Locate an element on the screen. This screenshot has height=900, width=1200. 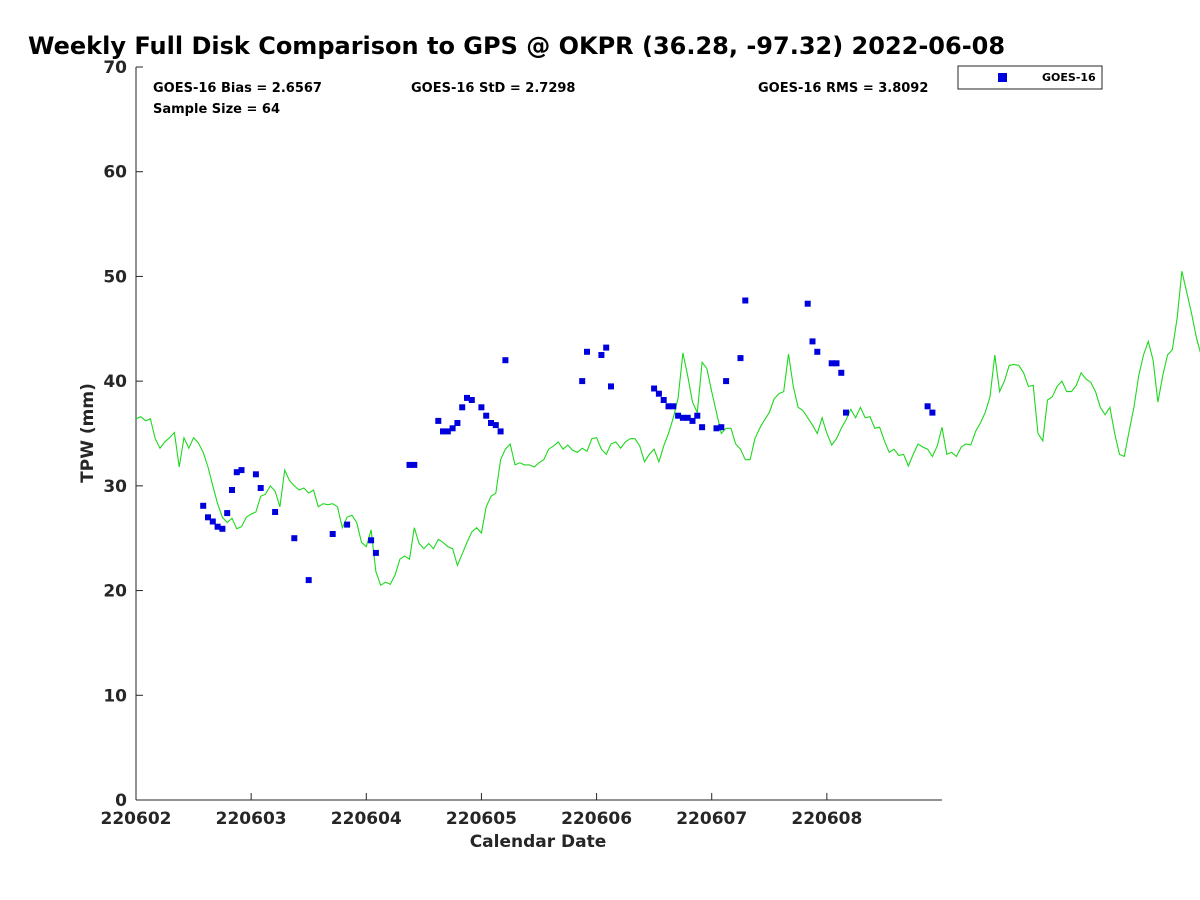
x-tick-label: 220603 is located at coordinates (251, 819).